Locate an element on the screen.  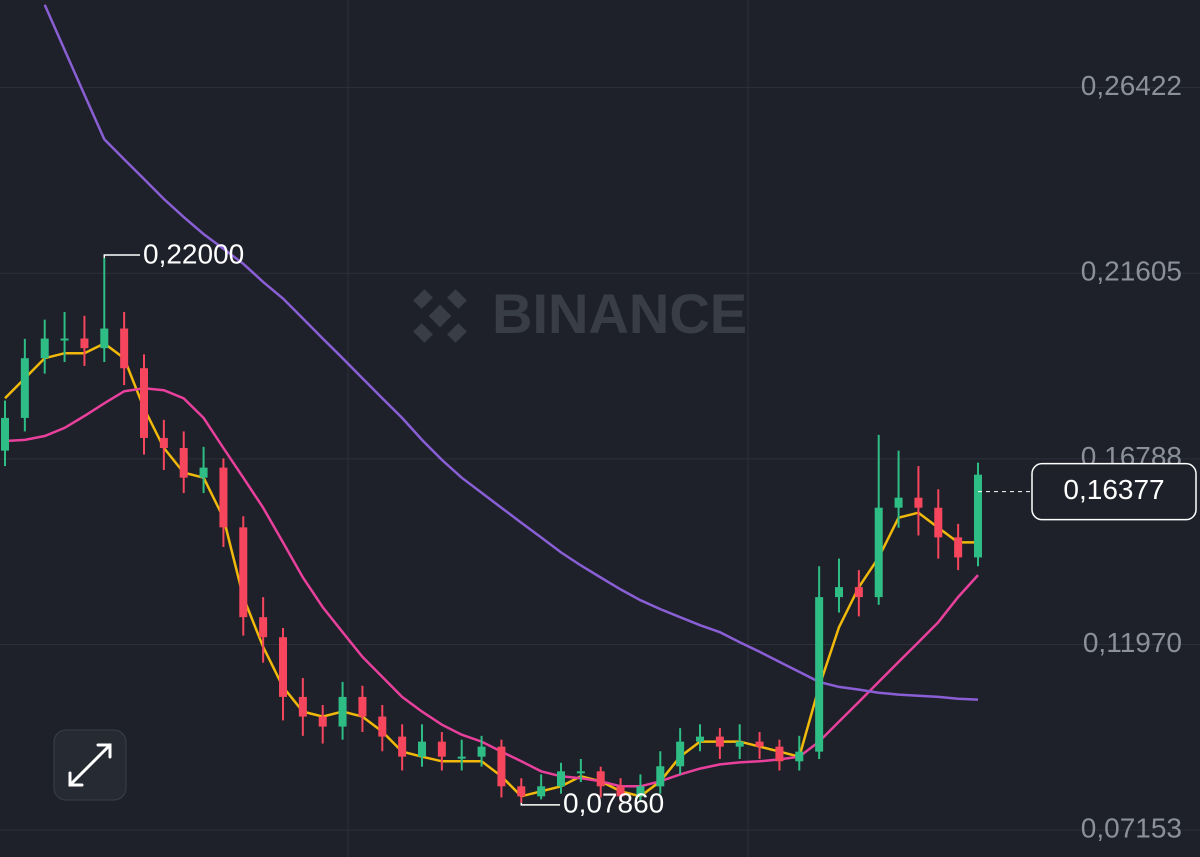
watermark-text: BINANCE is located at coordinates (619, 313).